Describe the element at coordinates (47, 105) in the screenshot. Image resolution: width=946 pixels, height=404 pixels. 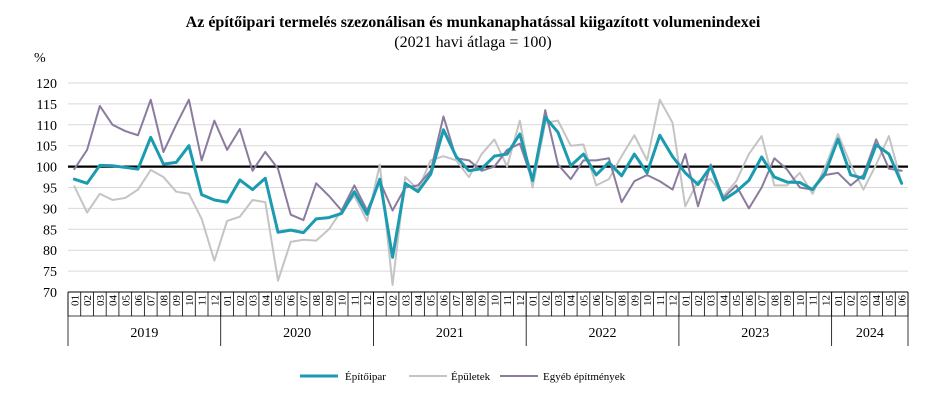
I see `y-tick-label: 115` at that location.